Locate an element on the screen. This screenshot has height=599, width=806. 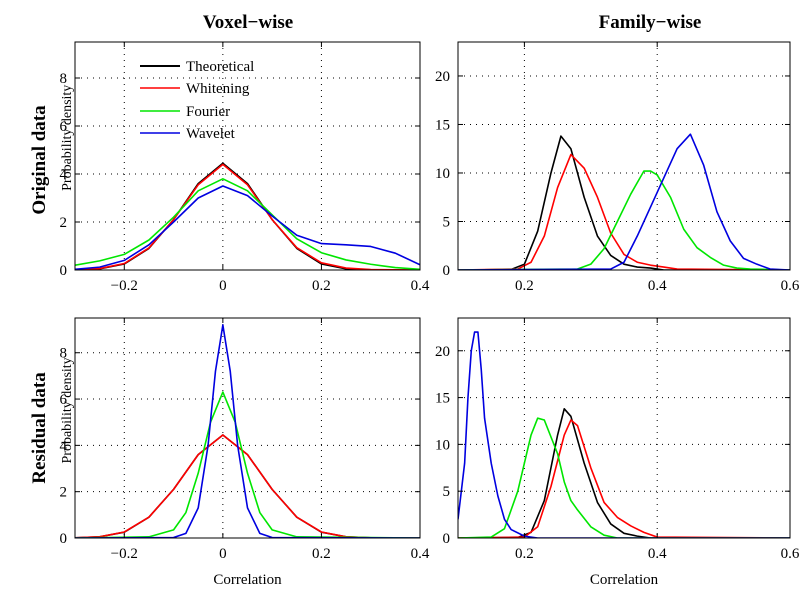
legend-label-wavelet: Wavelet is located at coordinates (211, 134).